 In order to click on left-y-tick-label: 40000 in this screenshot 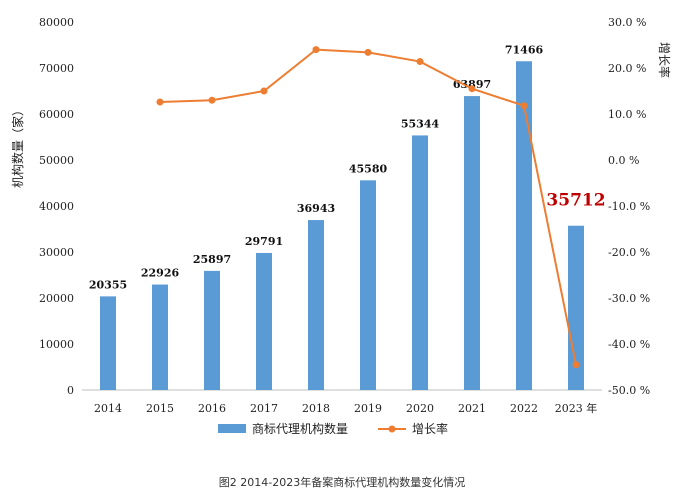, I will do `click(56, 206)`.